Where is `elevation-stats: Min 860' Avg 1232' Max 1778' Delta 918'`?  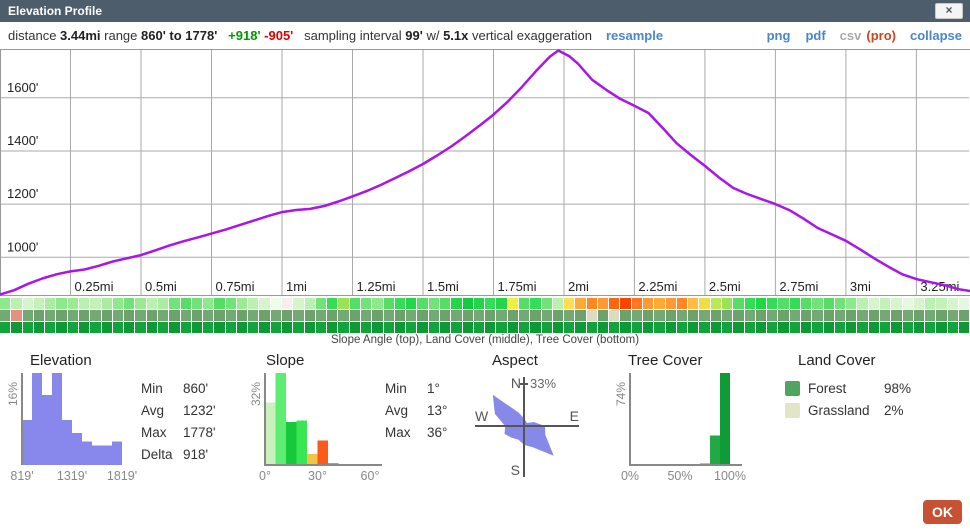
elevation-stats: Min 860' Avg 1232' Max 1778' Delta 918' is located at coordinates (178, 421).